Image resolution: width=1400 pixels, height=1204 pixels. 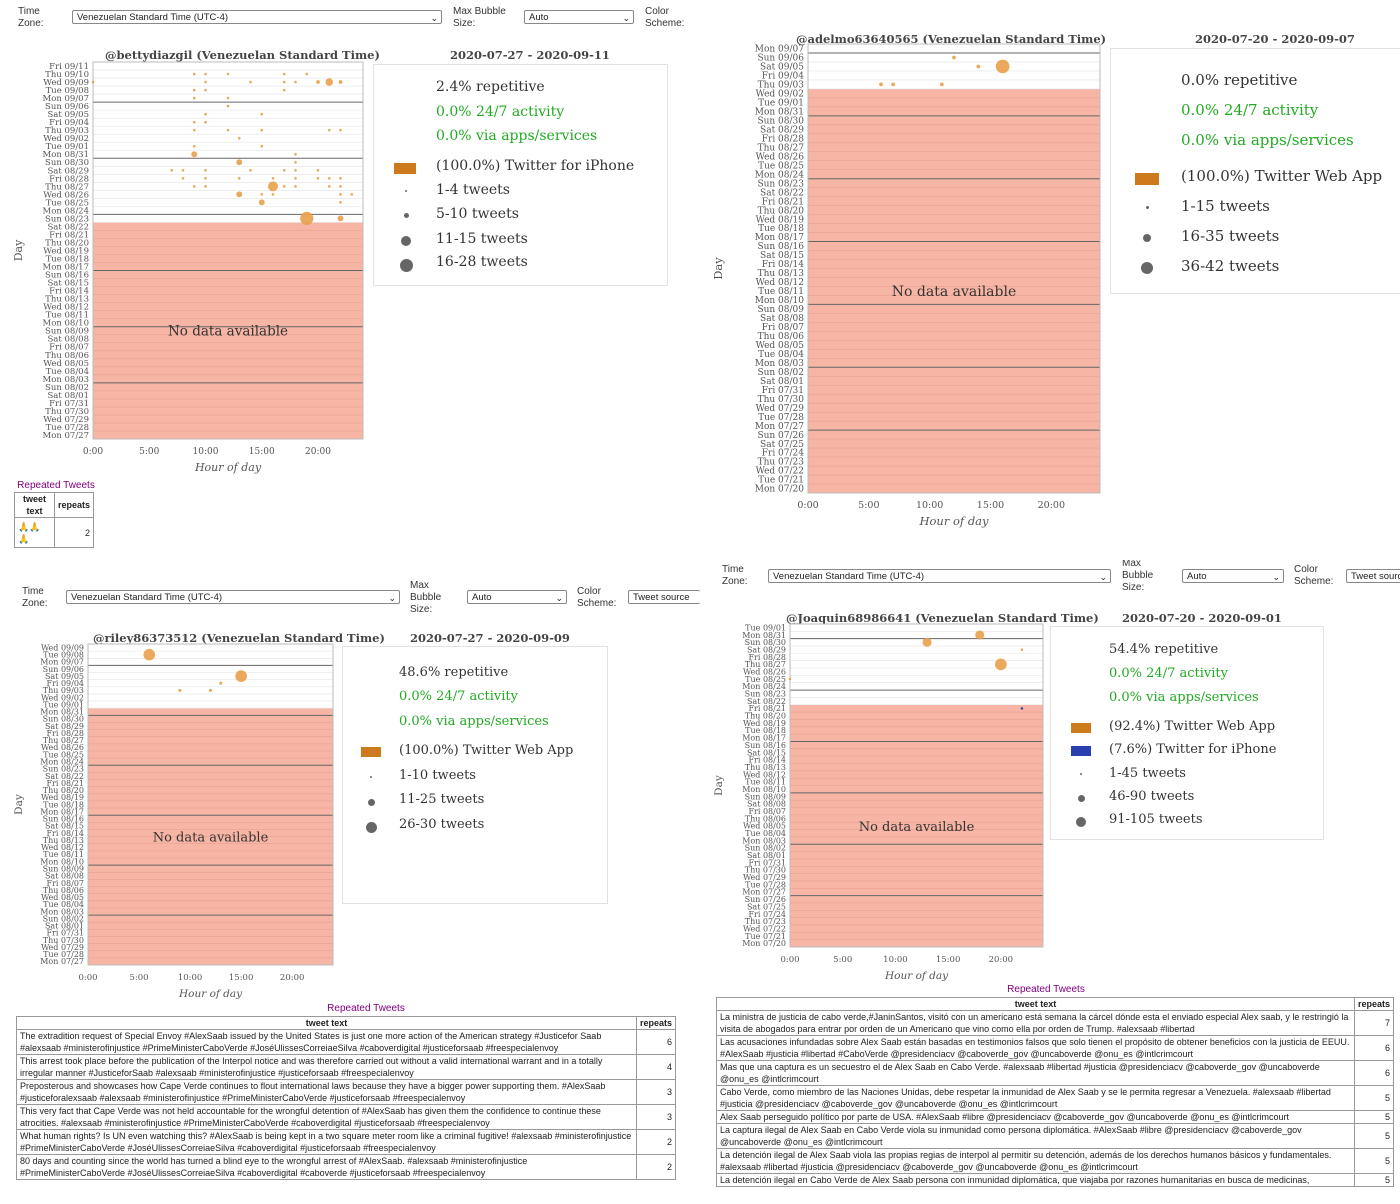 I want to click on y-tick-label: Sun 08/16, so click(x=63, y=819).